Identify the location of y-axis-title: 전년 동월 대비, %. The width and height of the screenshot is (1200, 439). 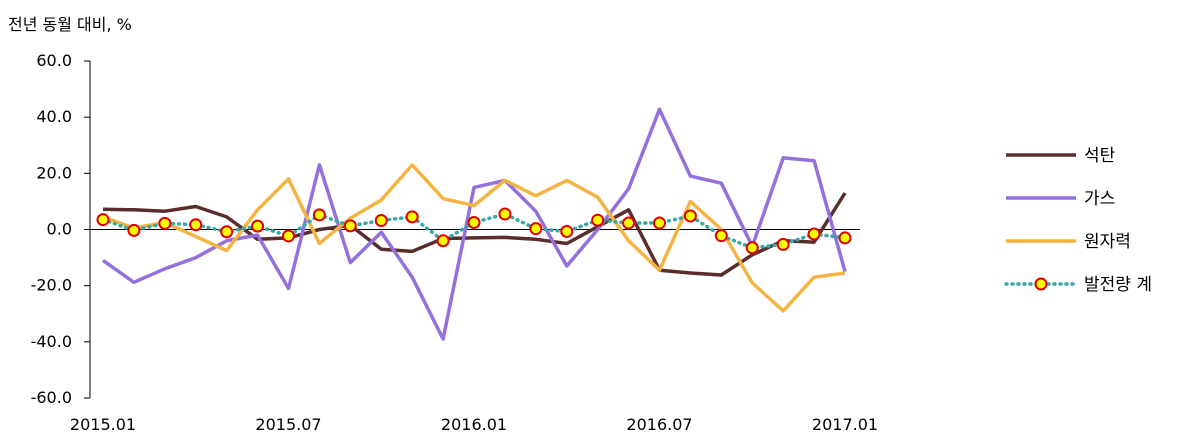
(70, 24).